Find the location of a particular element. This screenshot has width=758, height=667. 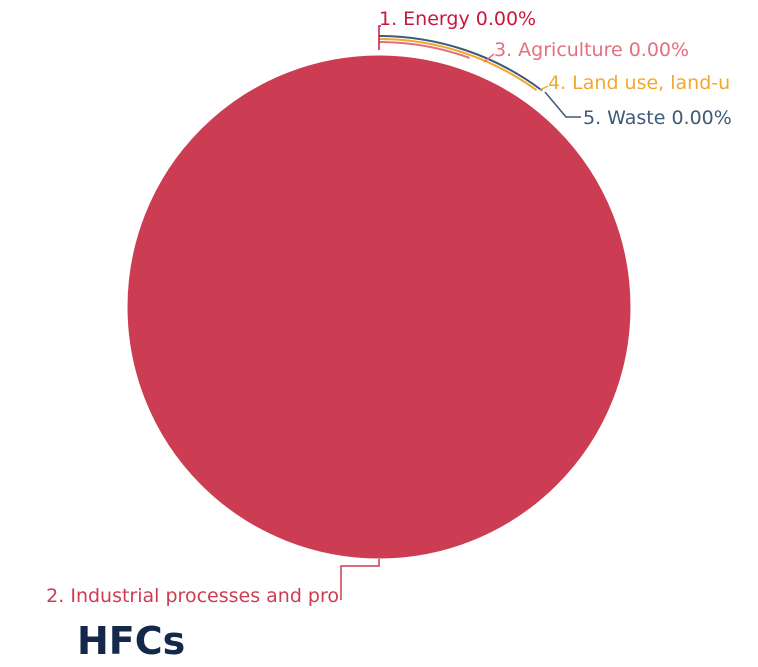

slice-label-2: 2. Industrial processes and pro is located at coordinates (192, 596).